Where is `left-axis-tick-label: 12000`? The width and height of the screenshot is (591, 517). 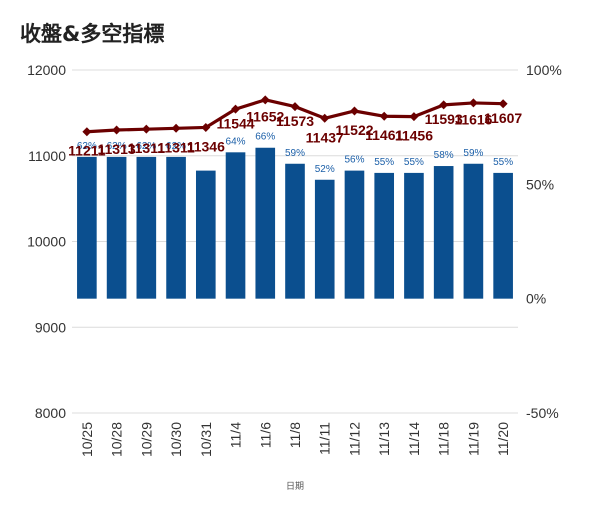
left-axis-tick-label: 12000 is located at coordinates (46, 70).